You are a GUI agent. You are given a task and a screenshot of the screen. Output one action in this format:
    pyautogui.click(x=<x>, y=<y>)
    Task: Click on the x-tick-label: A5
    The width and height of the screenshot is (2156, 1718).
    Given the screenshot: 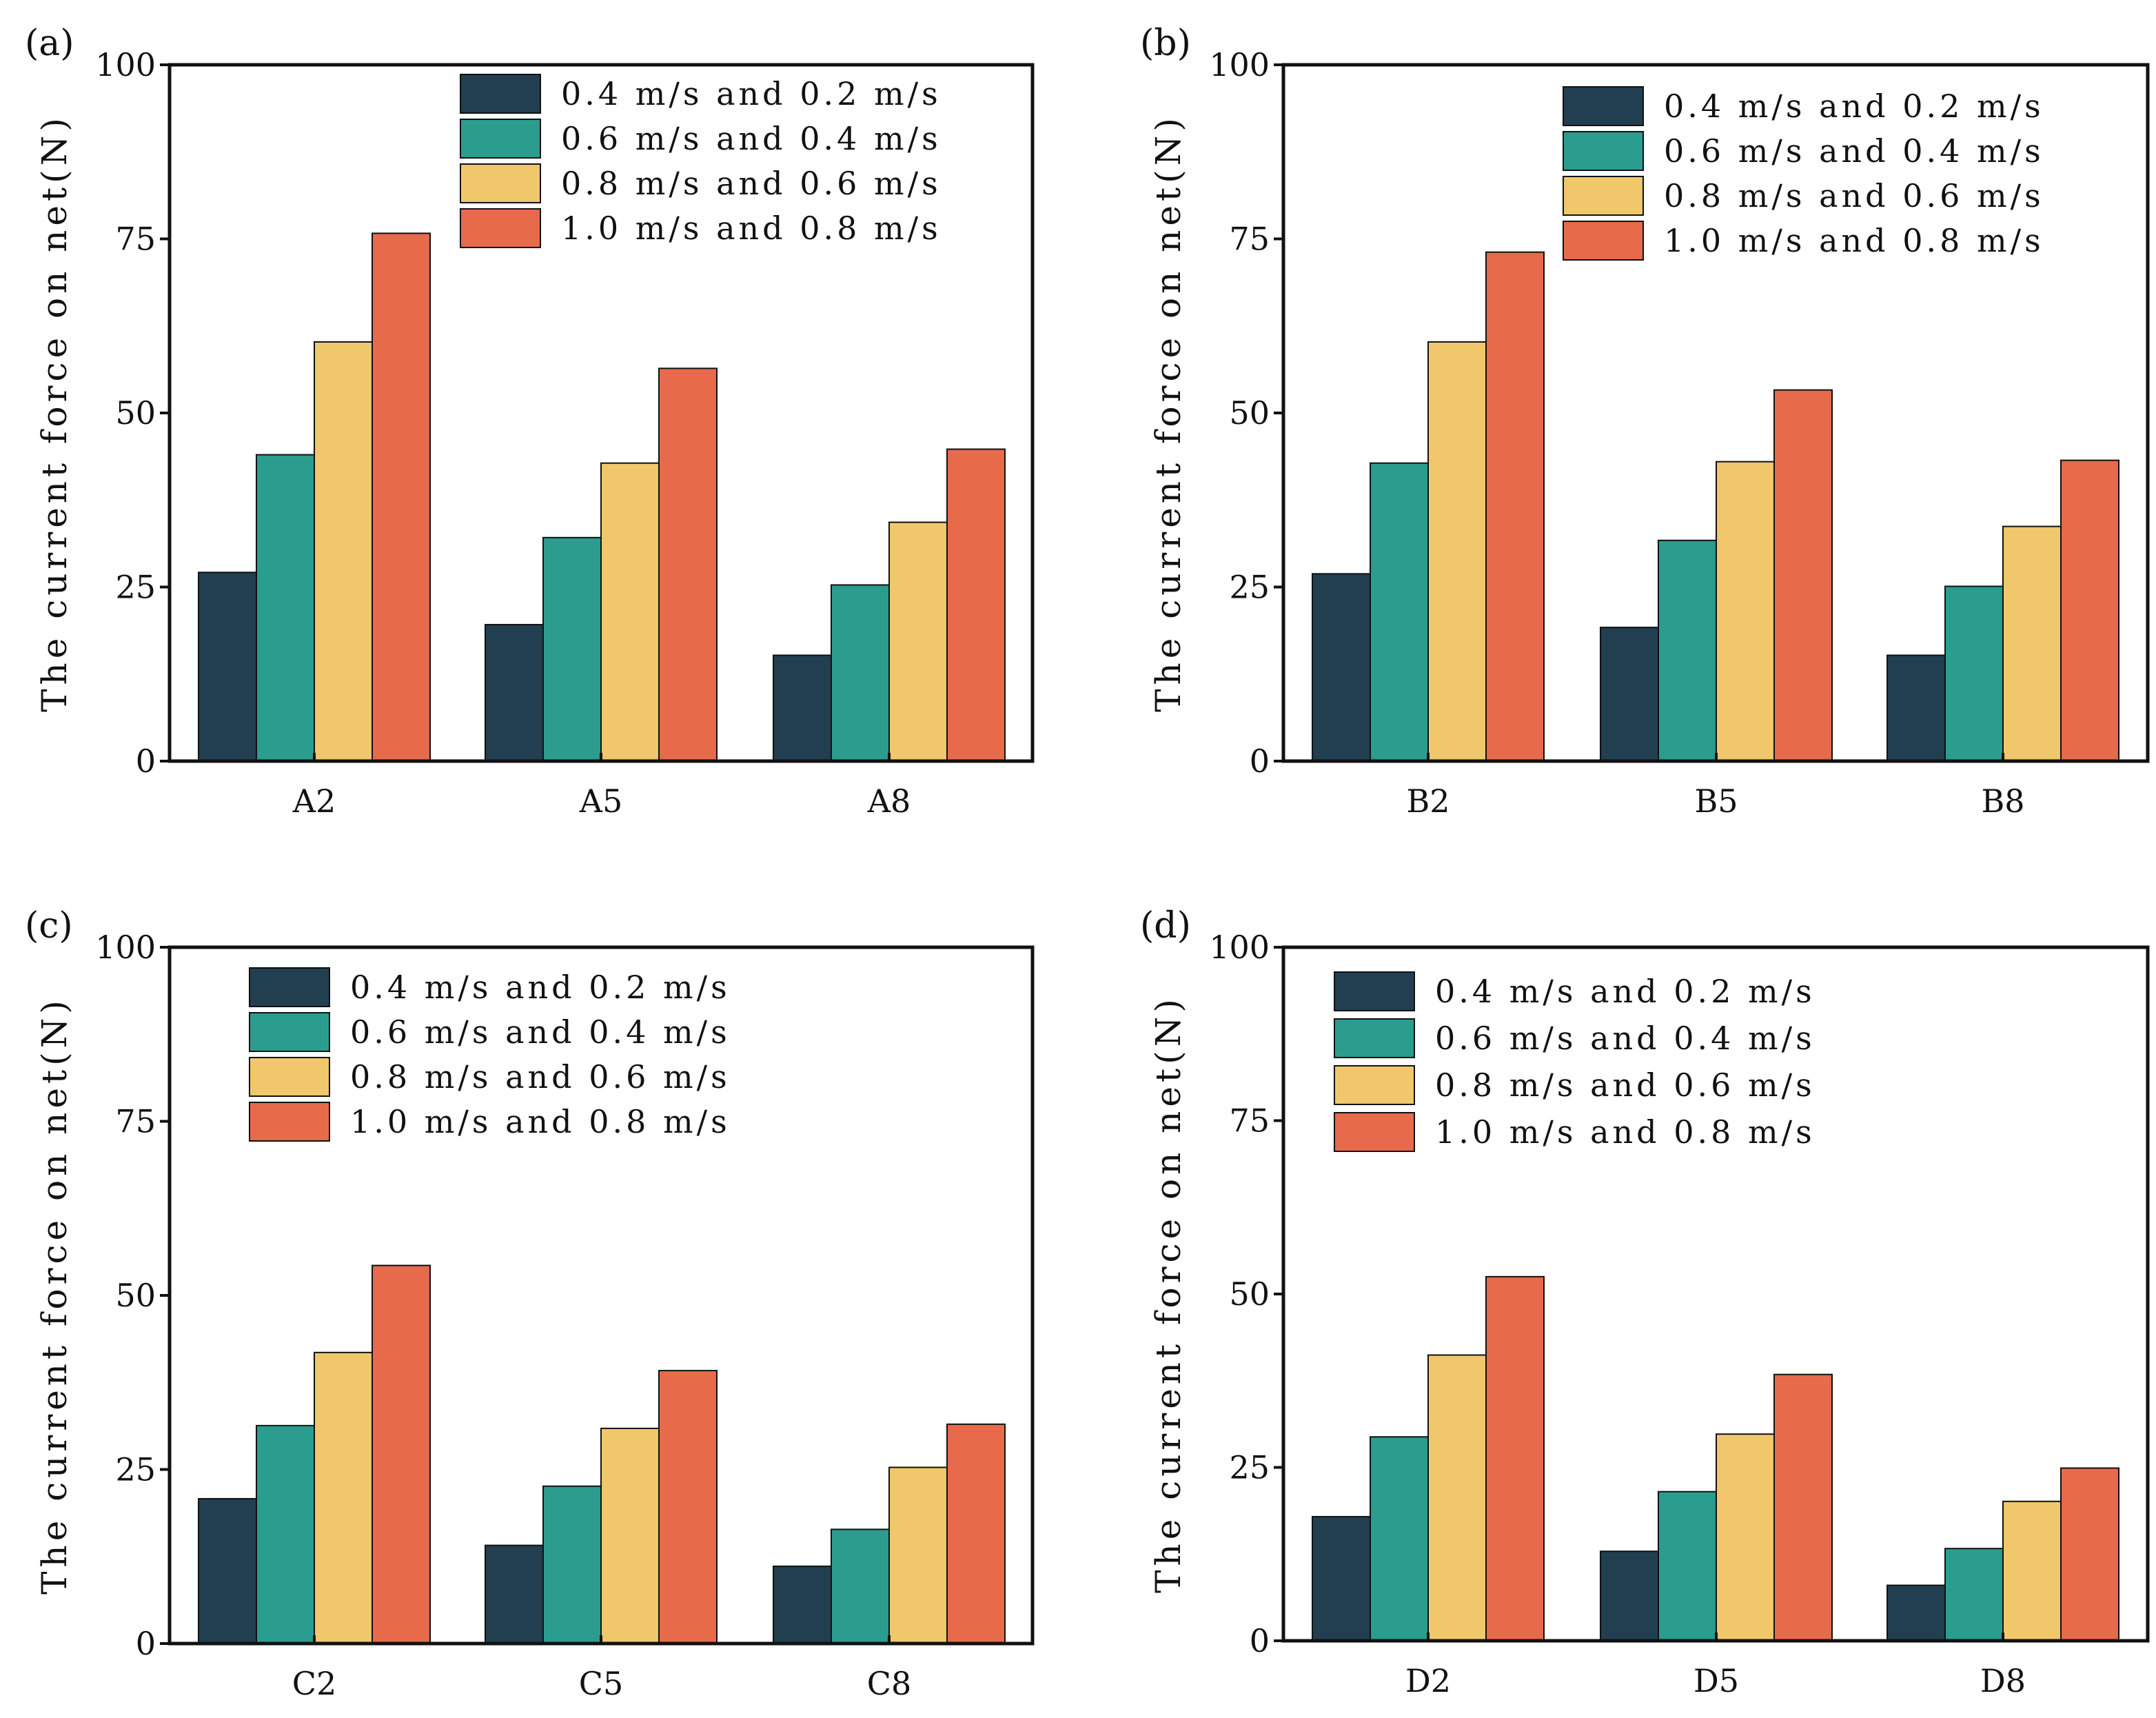 What is the action you would take?
    pyautogui.click(x=601, y=801)
    